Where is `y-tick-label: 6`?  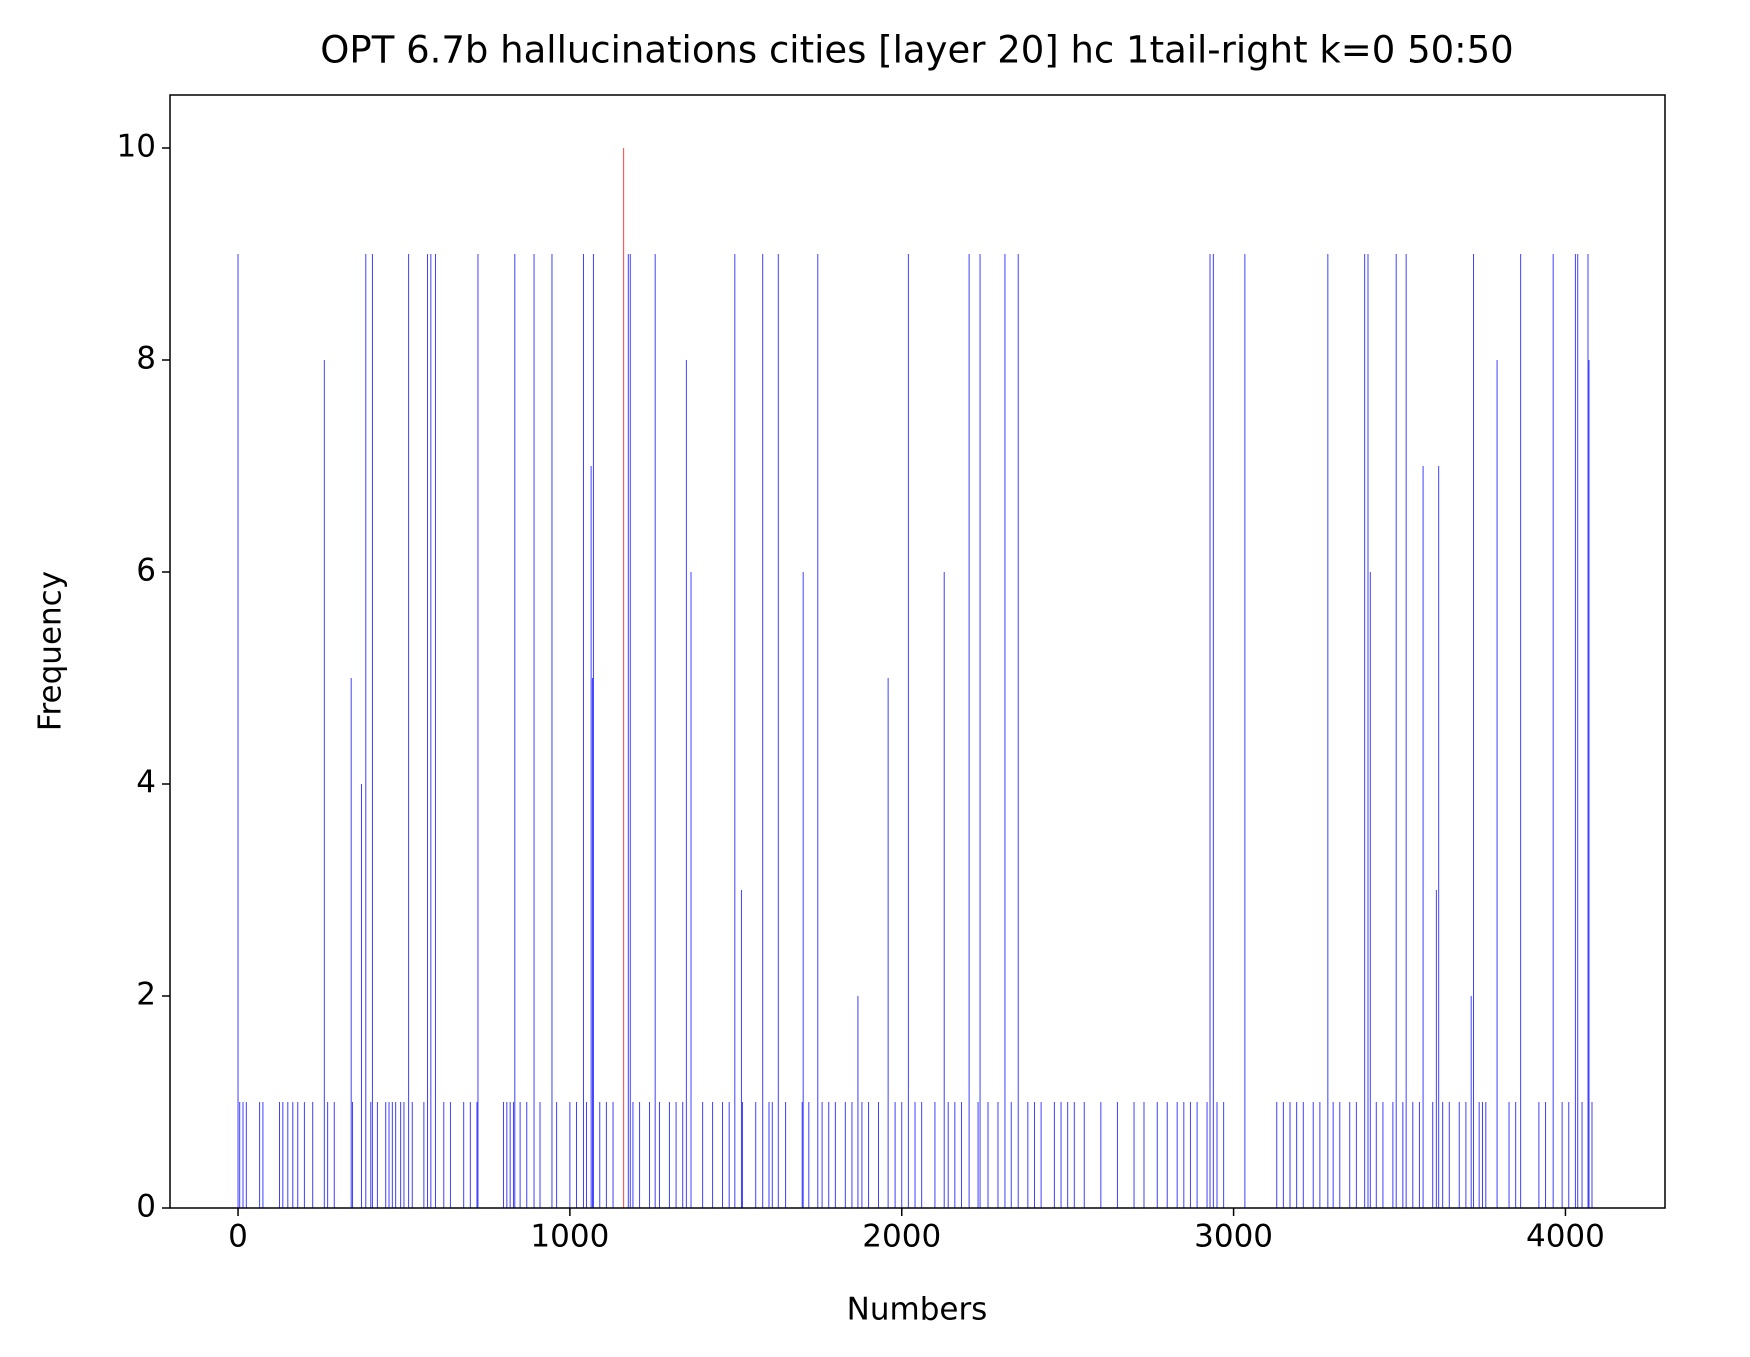 y-tick-label: 6 is located at coordinates (146, 571).